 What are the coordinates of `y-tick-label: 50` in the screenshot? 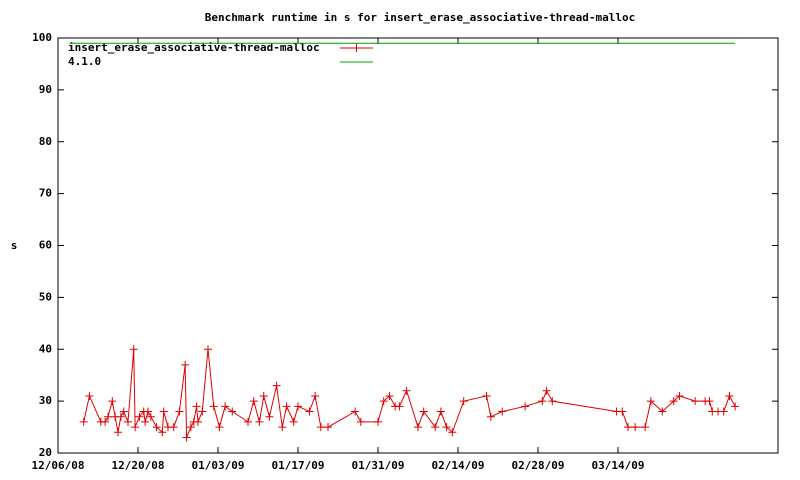 It's located at (45, 296).